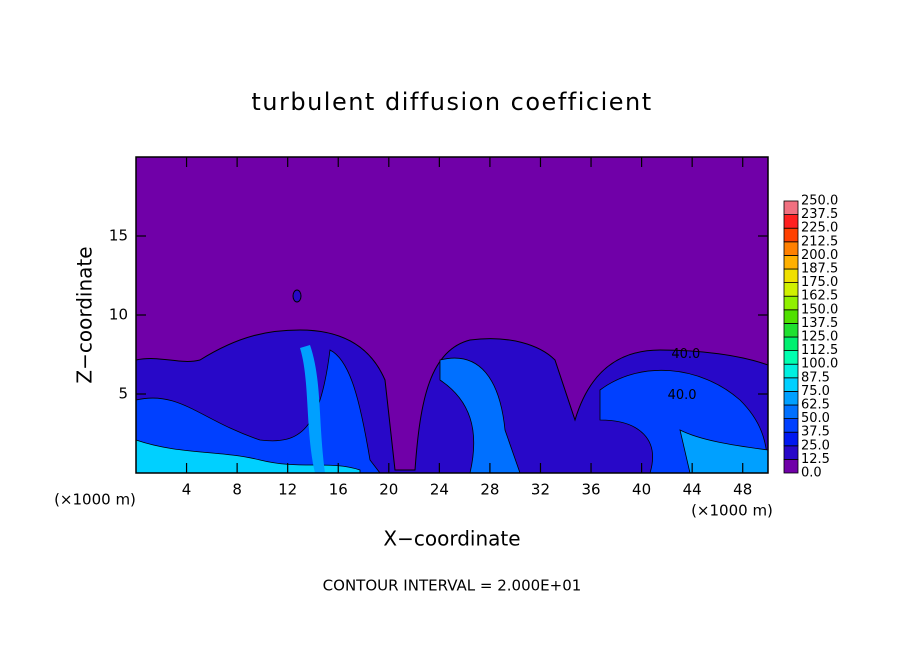 The width and height of the screenshot is (904, 658). Describe the element at coordinates (819, 323) in the screenshot. I see `colorbar-label: 137.5` at that location.